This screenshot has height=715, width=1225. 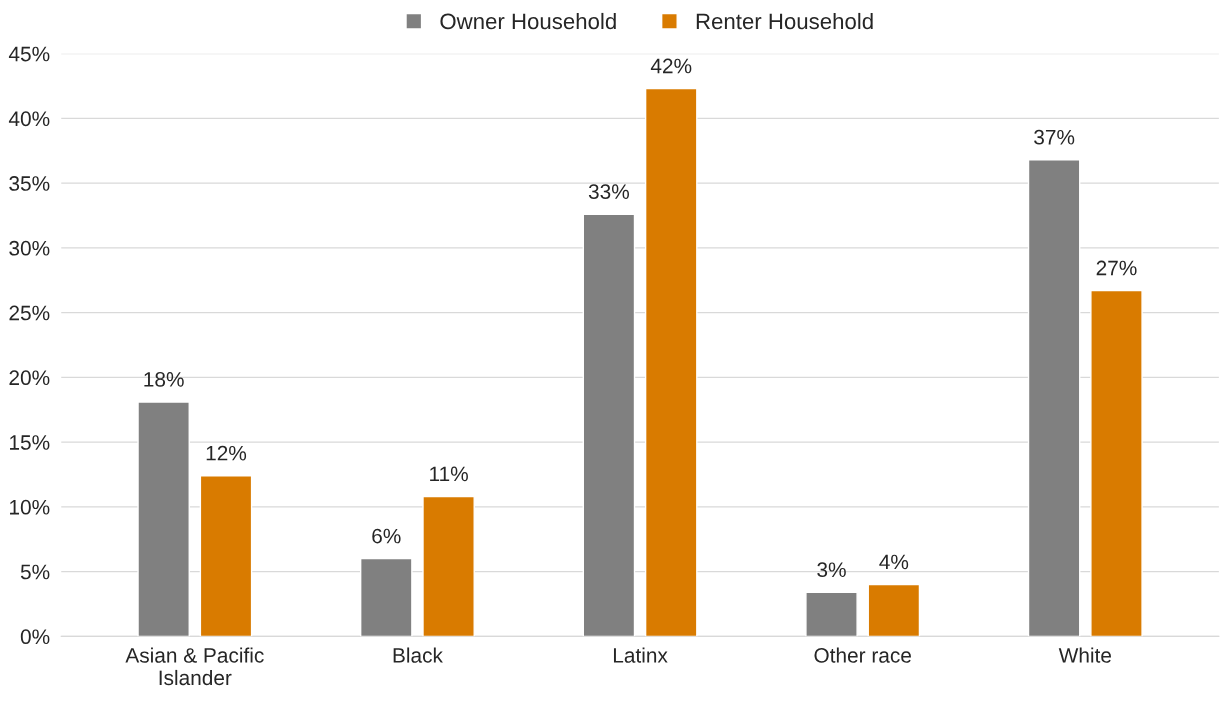 What do you see at coordinates (29, 313) in the screenshot?
I see `y-tick-label: 25%` at bounding box center [29, 313].